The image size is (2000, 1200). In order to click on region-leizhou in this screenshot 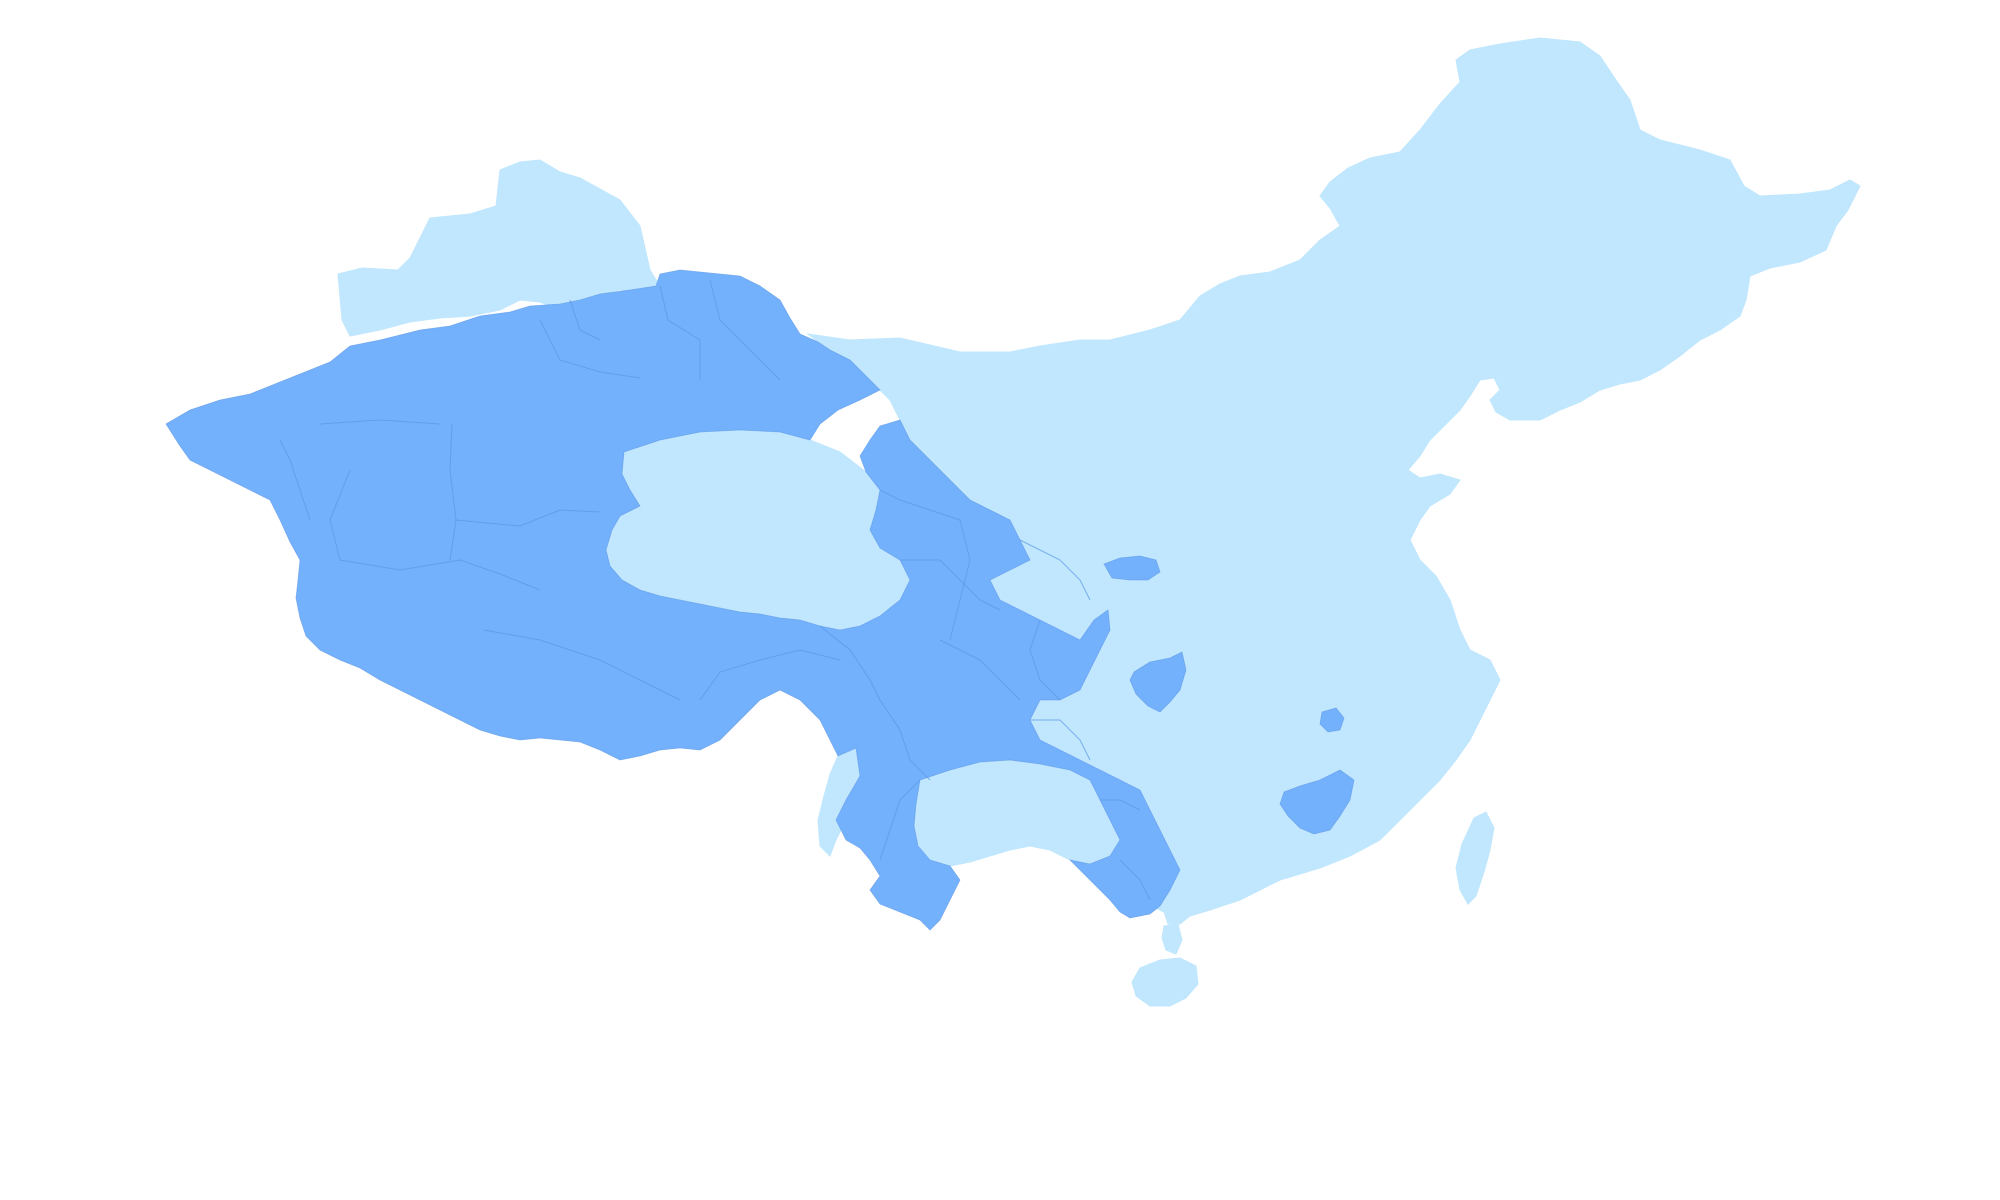, I will do `click(1172, 939)`.